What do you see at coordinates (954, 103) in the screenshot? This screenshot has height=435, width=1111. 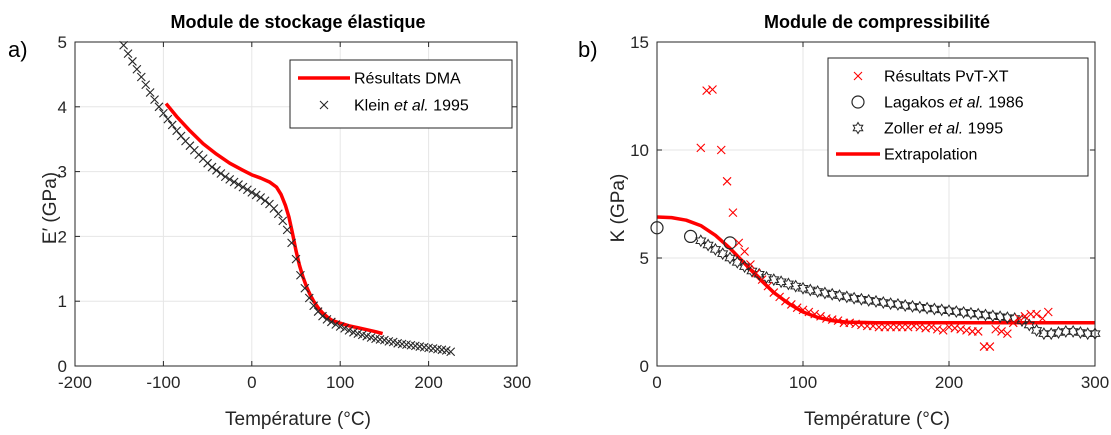 I see `chart-b-legend-item-1-label: Lagakos et al. 1986` at bounding box center [954, 103].